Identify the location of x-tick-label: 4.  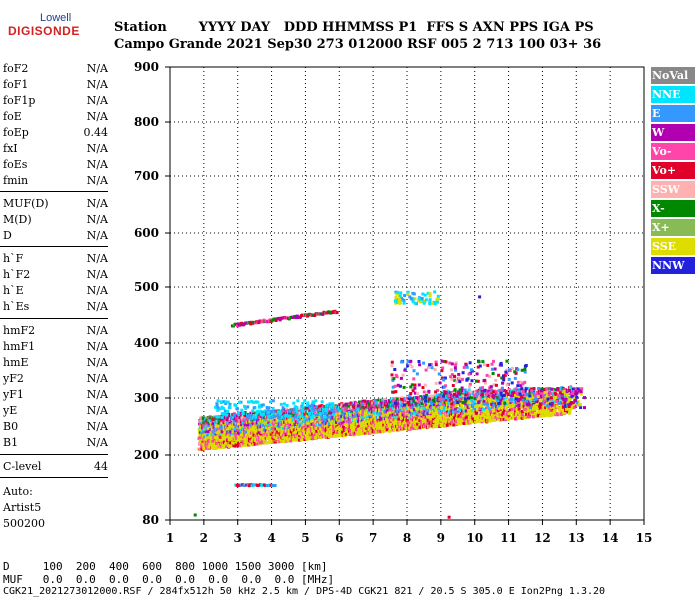
(271, 538).